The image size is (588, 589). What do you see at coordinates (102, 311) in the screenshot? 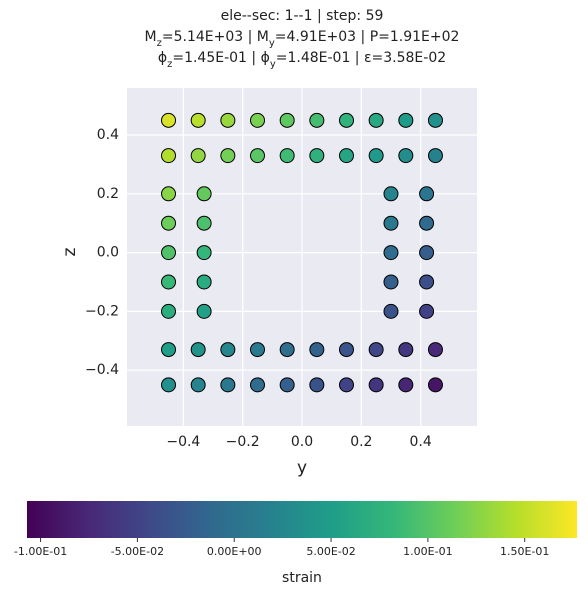
I see `y-tick-label: −0.2` at bounding box center [102, 311].